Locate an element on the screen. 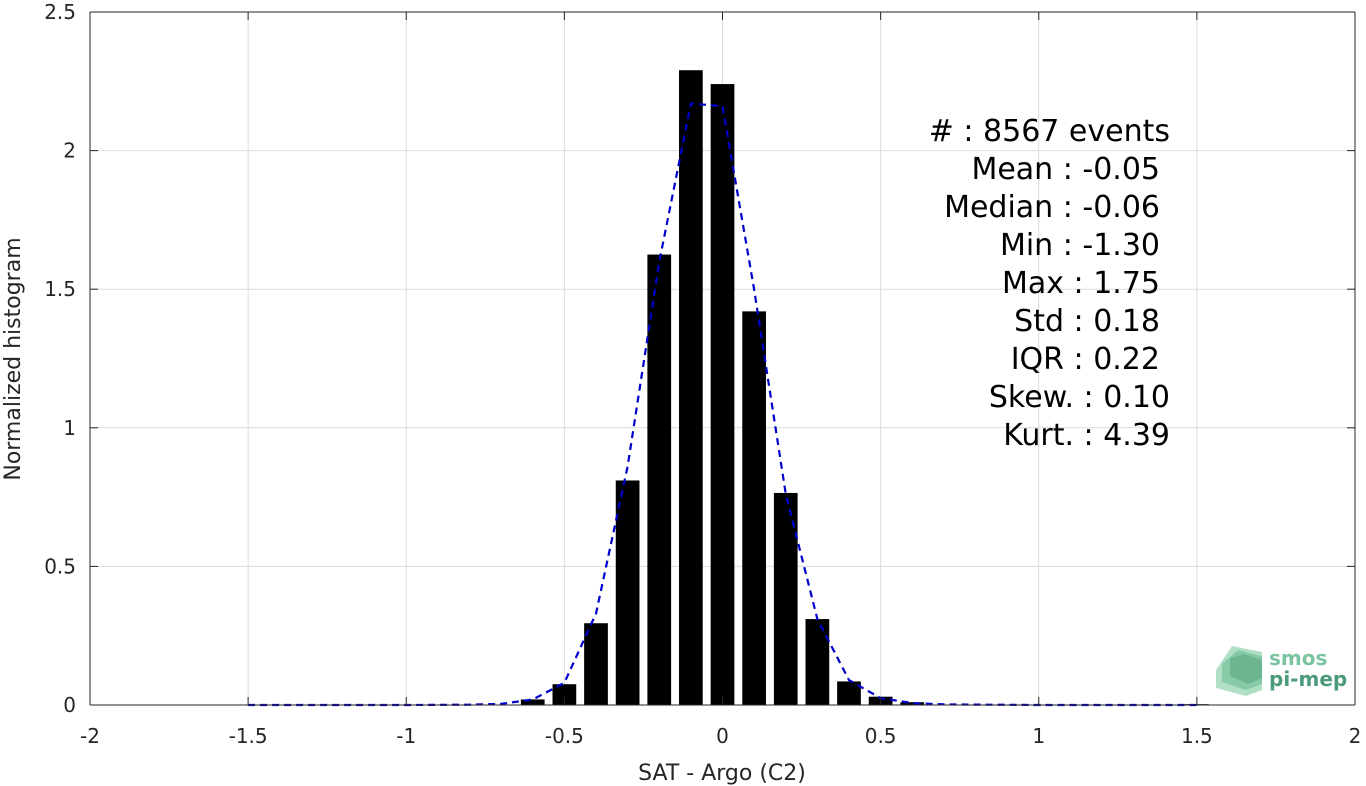 The height and width of the screenshot is (786, 1366). x-tick-label: -2 is located at coordinates (90, 736).